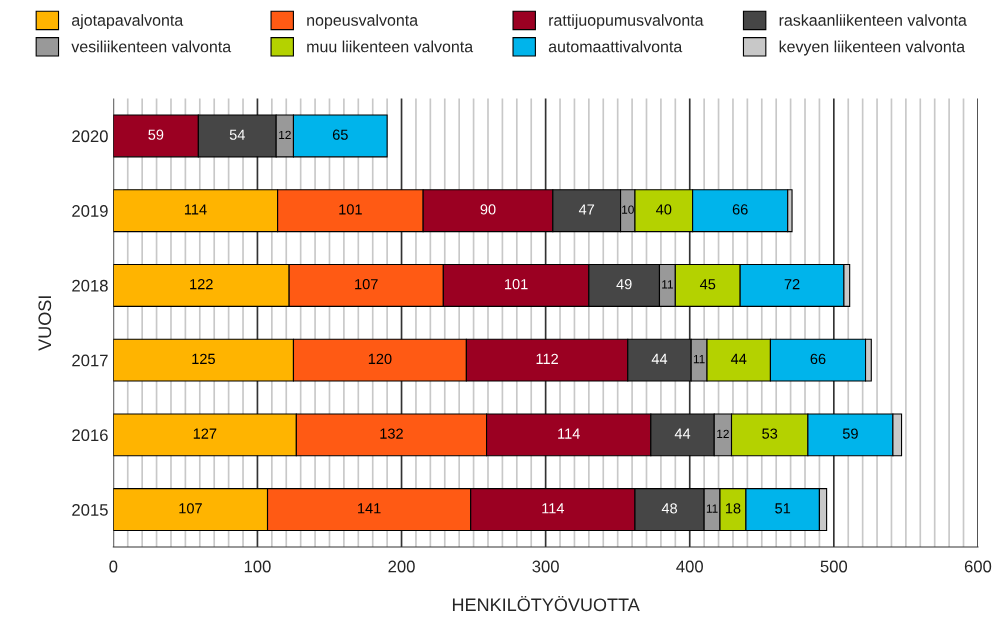  I want to click on data-label: 51, so click(783, 508).